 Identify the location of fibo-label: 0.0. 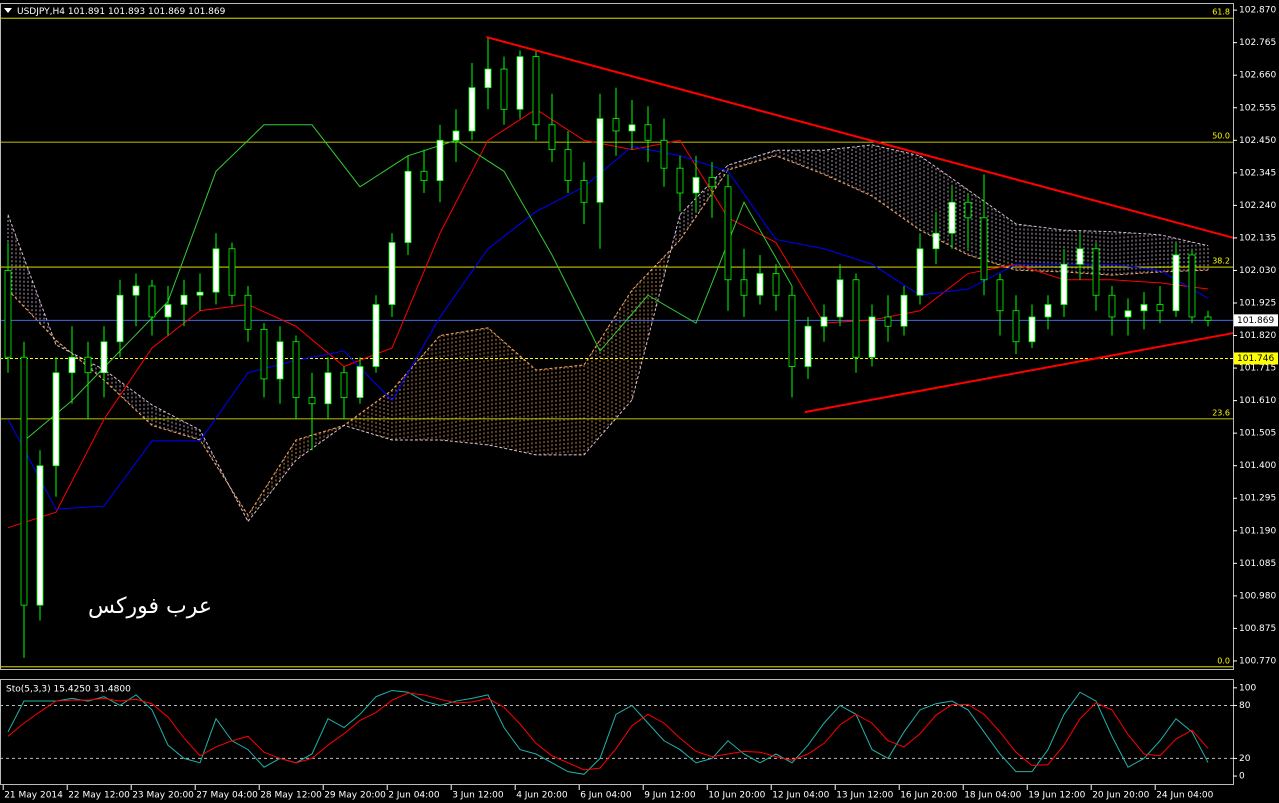
(1223, 660).